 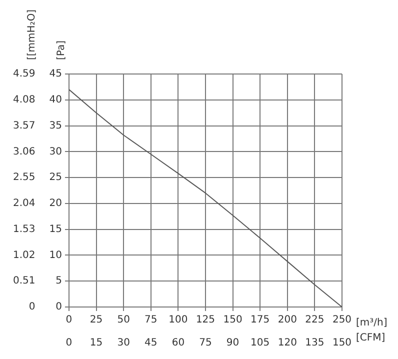 What do you see at coordinates (260, 343) in the screenshot?
I see `x2-tick-label: 105` at bounding box center [260, 343].